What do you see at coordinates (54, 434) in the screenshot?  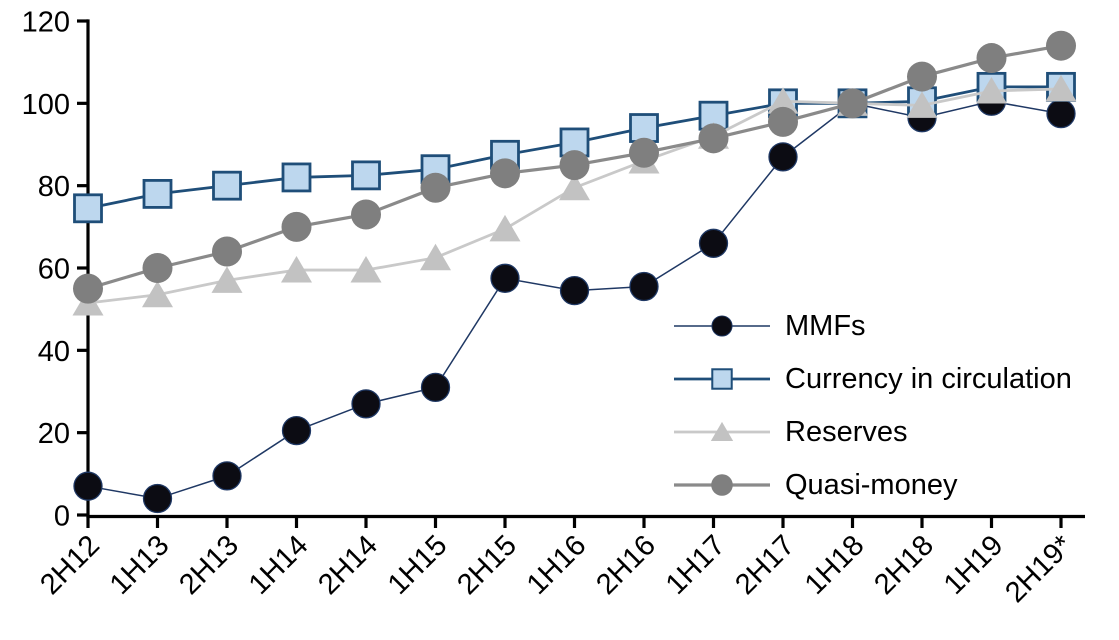 I see `y-tick-label: 20` at bounding box center [54, 434].